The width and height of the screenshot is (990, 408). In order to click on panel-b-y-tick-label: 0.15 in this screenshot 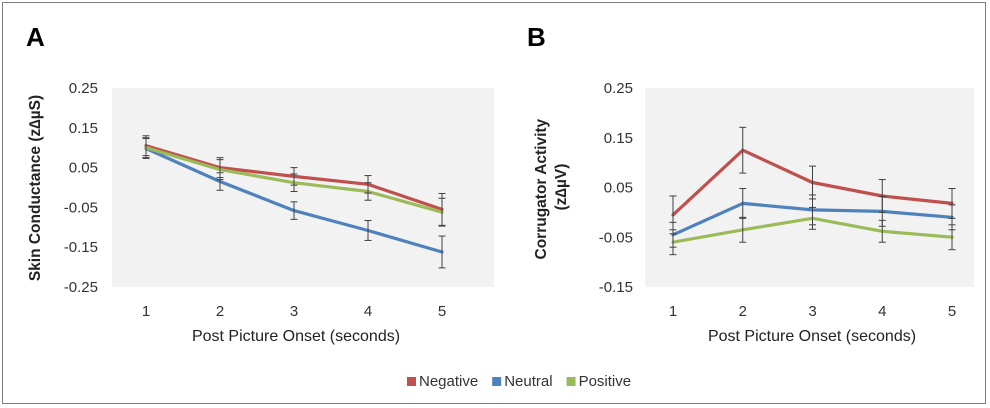, I will do `click(618, 138)`.